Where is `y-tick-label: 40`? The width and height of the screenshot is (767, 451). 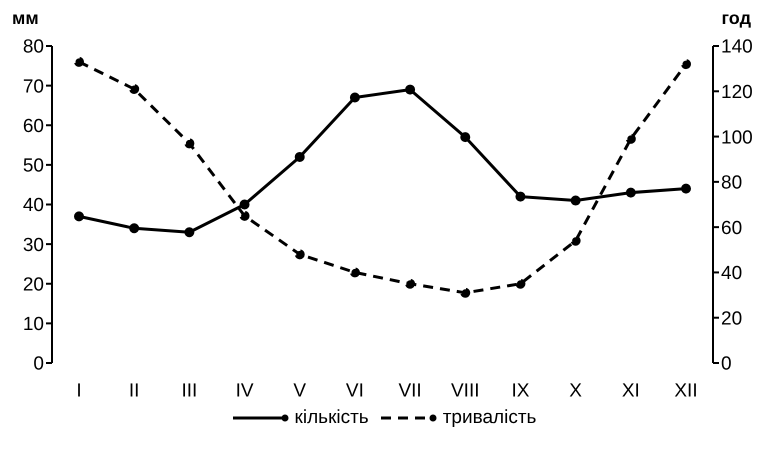
y-tick-label: 40 is located at coordinates (33, 205).